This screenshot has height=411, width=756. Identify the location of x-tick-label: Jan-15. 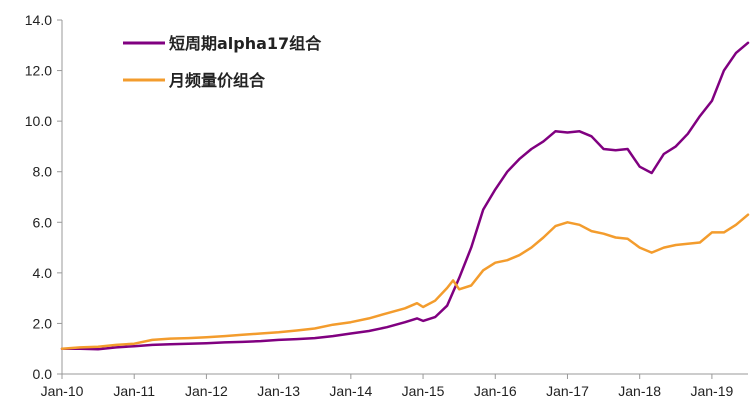
(423, 391).